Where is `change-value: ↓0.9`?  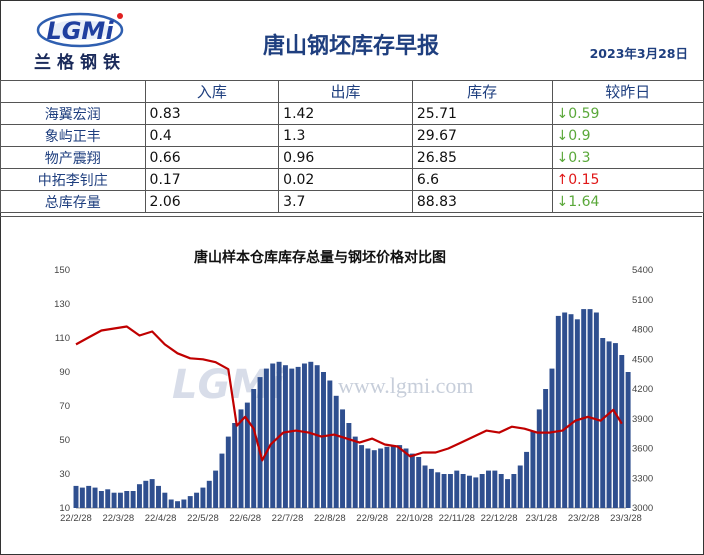
change-value: ↓0.9 is located at coordinates (627, 135).